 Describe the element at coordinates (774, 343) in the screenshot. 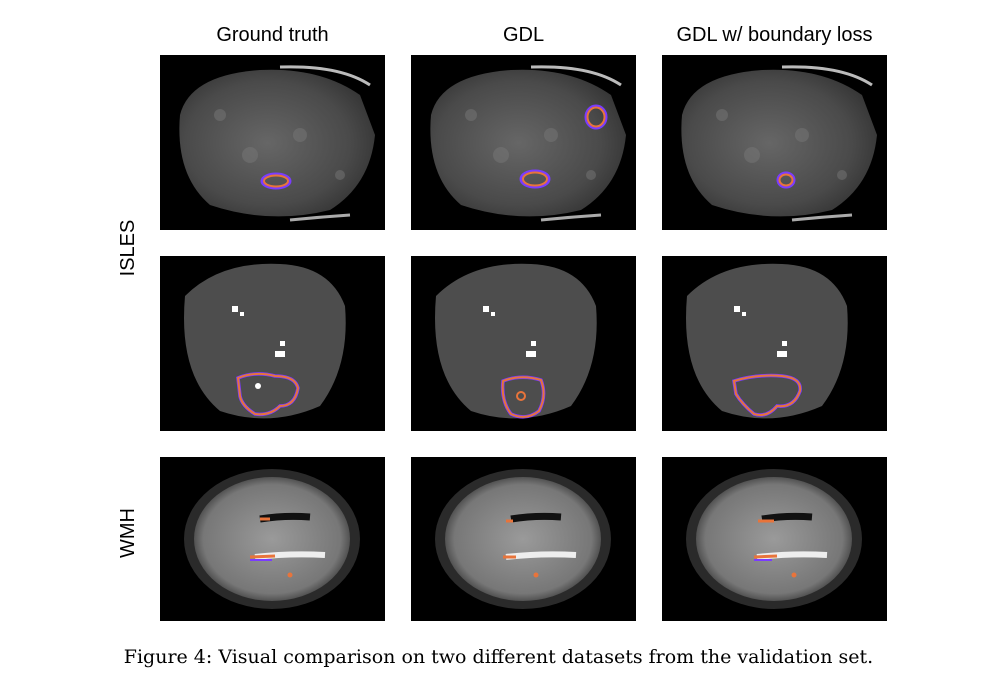

I see `isles-2-gdl-boundary-image` at that location.